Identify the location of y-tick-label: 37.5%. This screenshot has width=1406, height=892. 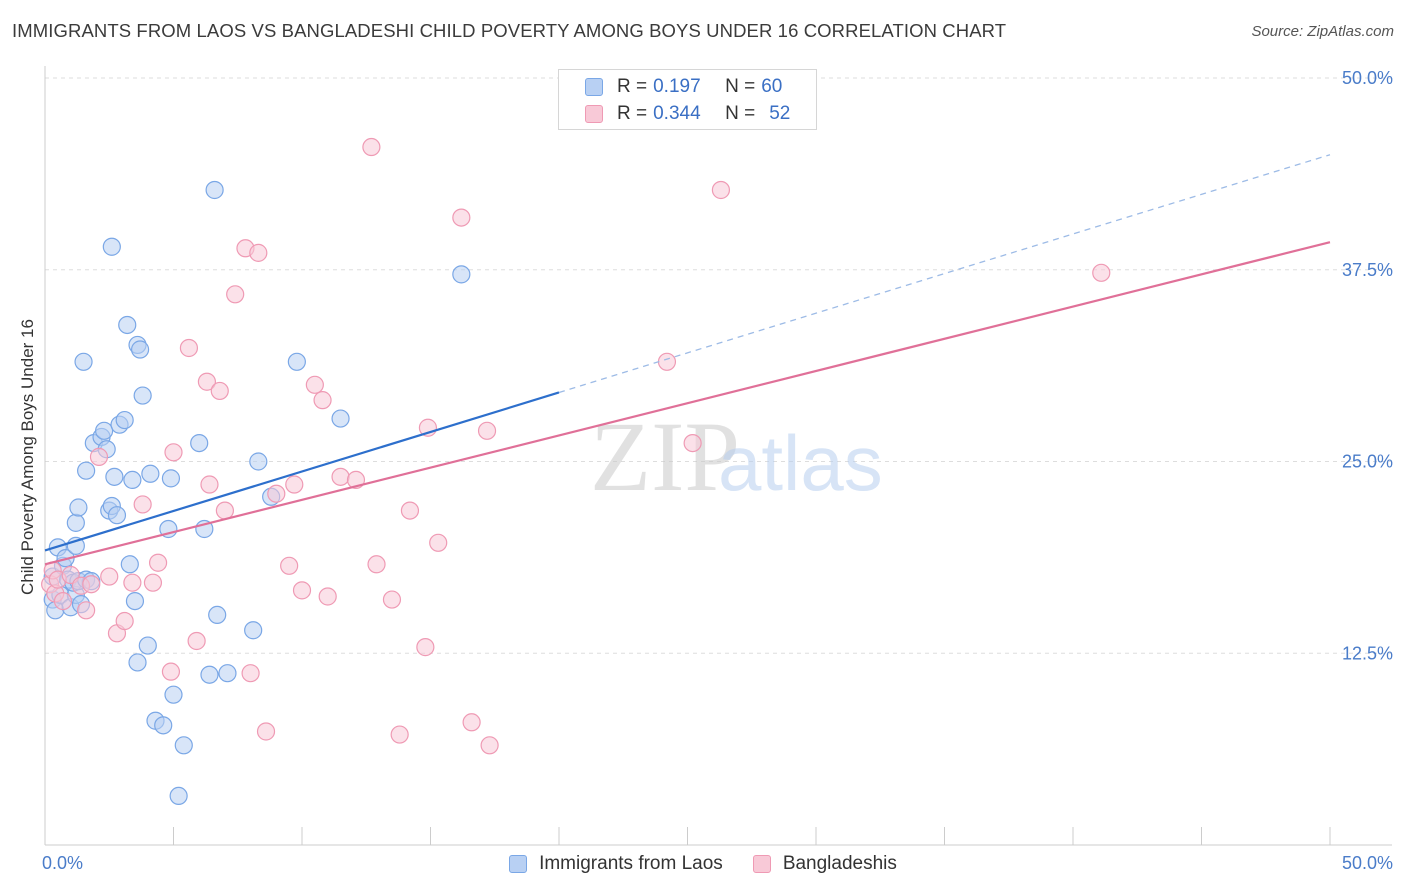
(1367, 270).